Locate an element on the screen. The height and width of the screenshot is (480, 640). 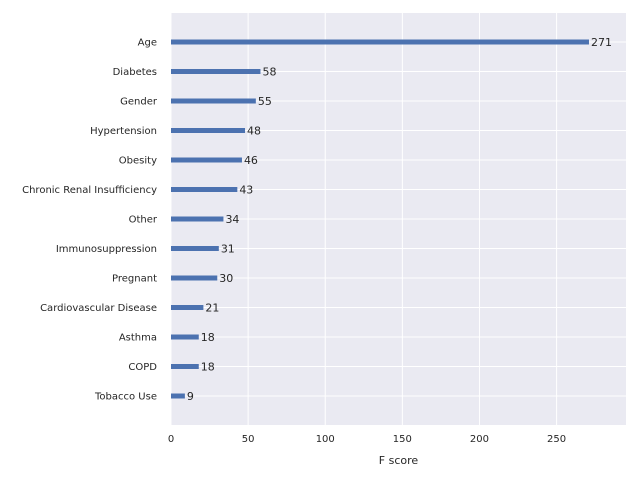
value-label: 9 is located at coordinates (190, 396).